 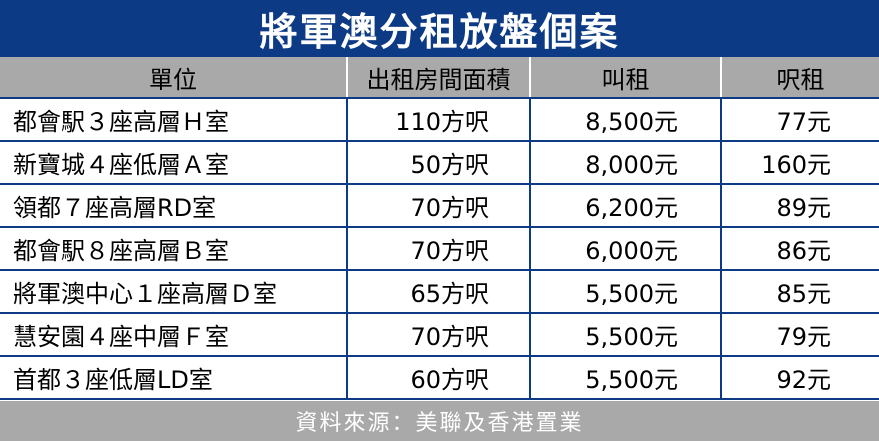 What do you see at coordinates (145, 294) in the screenshot?
I see `unit-cell: 將軍澳中心１座高層Ｄ室` at bounding box center [145, 294].